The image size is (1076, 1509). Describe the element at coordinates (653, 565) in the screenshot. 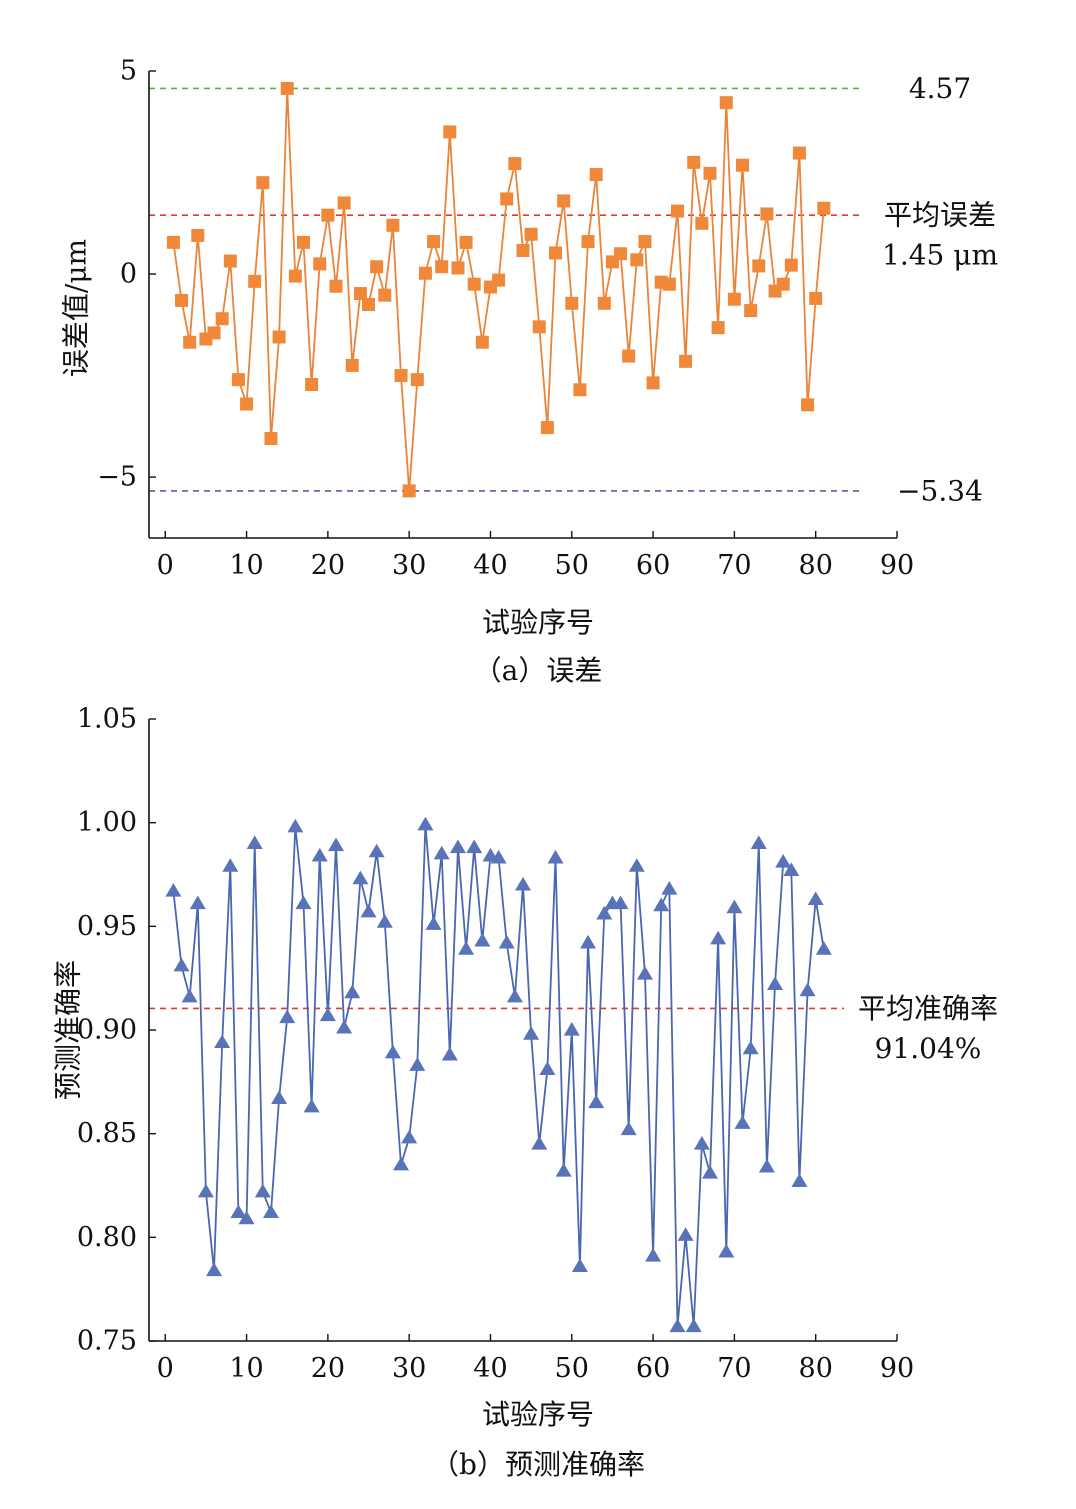

I see `chart-a-x-tick-label: 60` at that location.